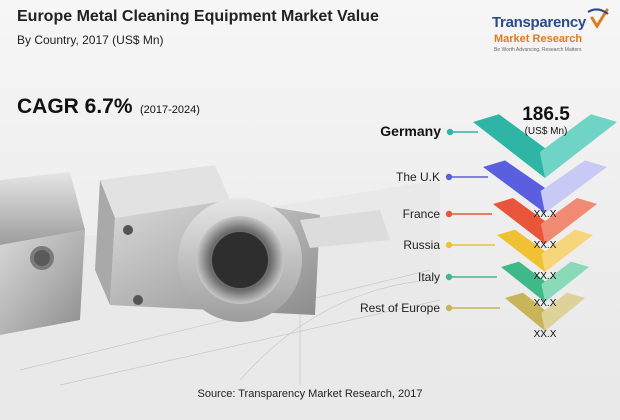 The height and width of the screenshot is (420, 620). I want to click on logo-tagline: Be Worth Advancing. Research Matters, so click(538, 50).